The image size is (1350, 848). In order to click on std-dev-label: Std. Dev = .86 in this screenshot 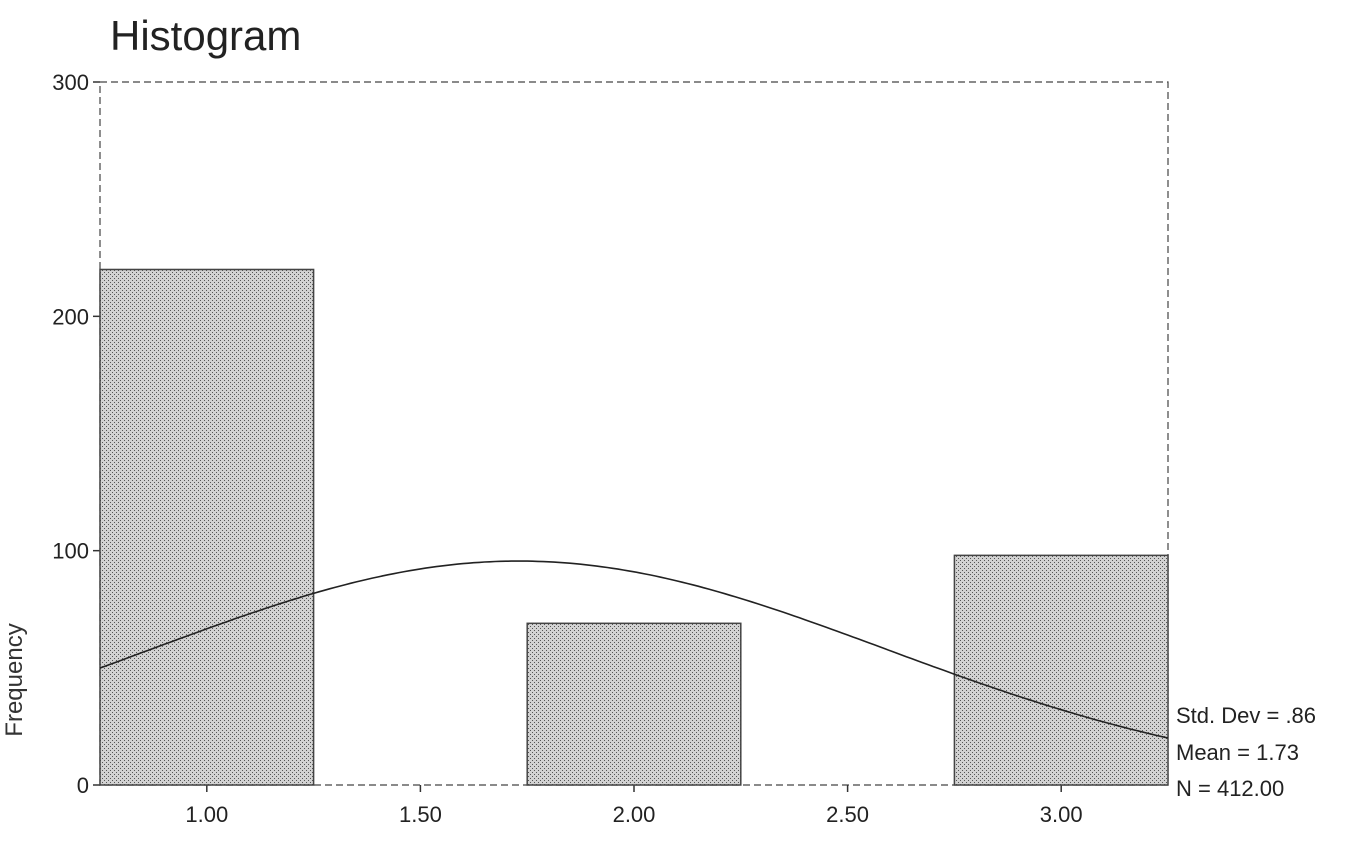, I will do `click(1246, 715)`.